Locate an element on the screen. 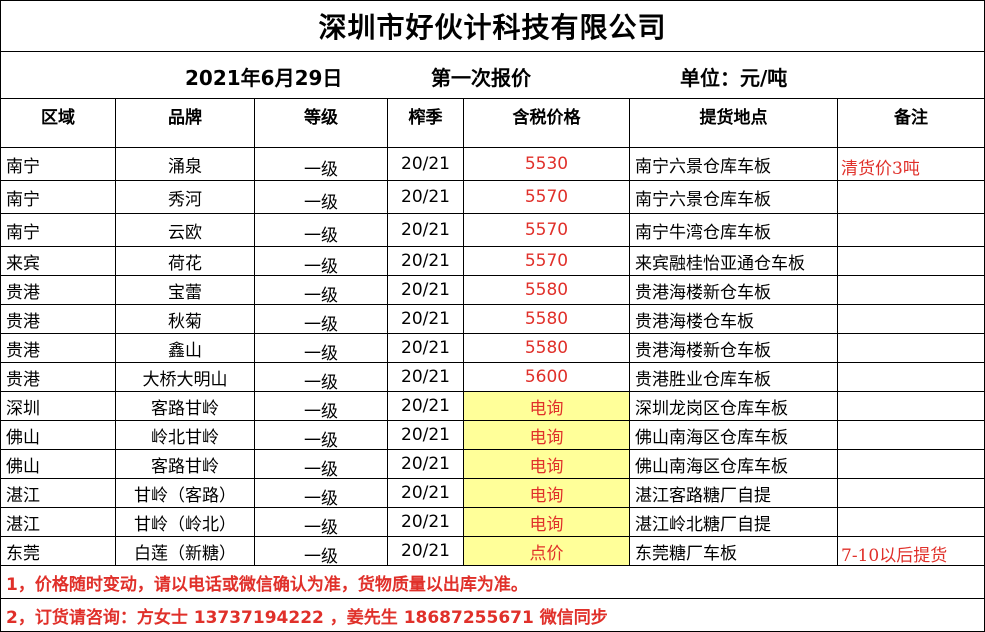 This screenshot has height=632, width=985. price-cell-text: 电询 is located at coordinates (546, 495).